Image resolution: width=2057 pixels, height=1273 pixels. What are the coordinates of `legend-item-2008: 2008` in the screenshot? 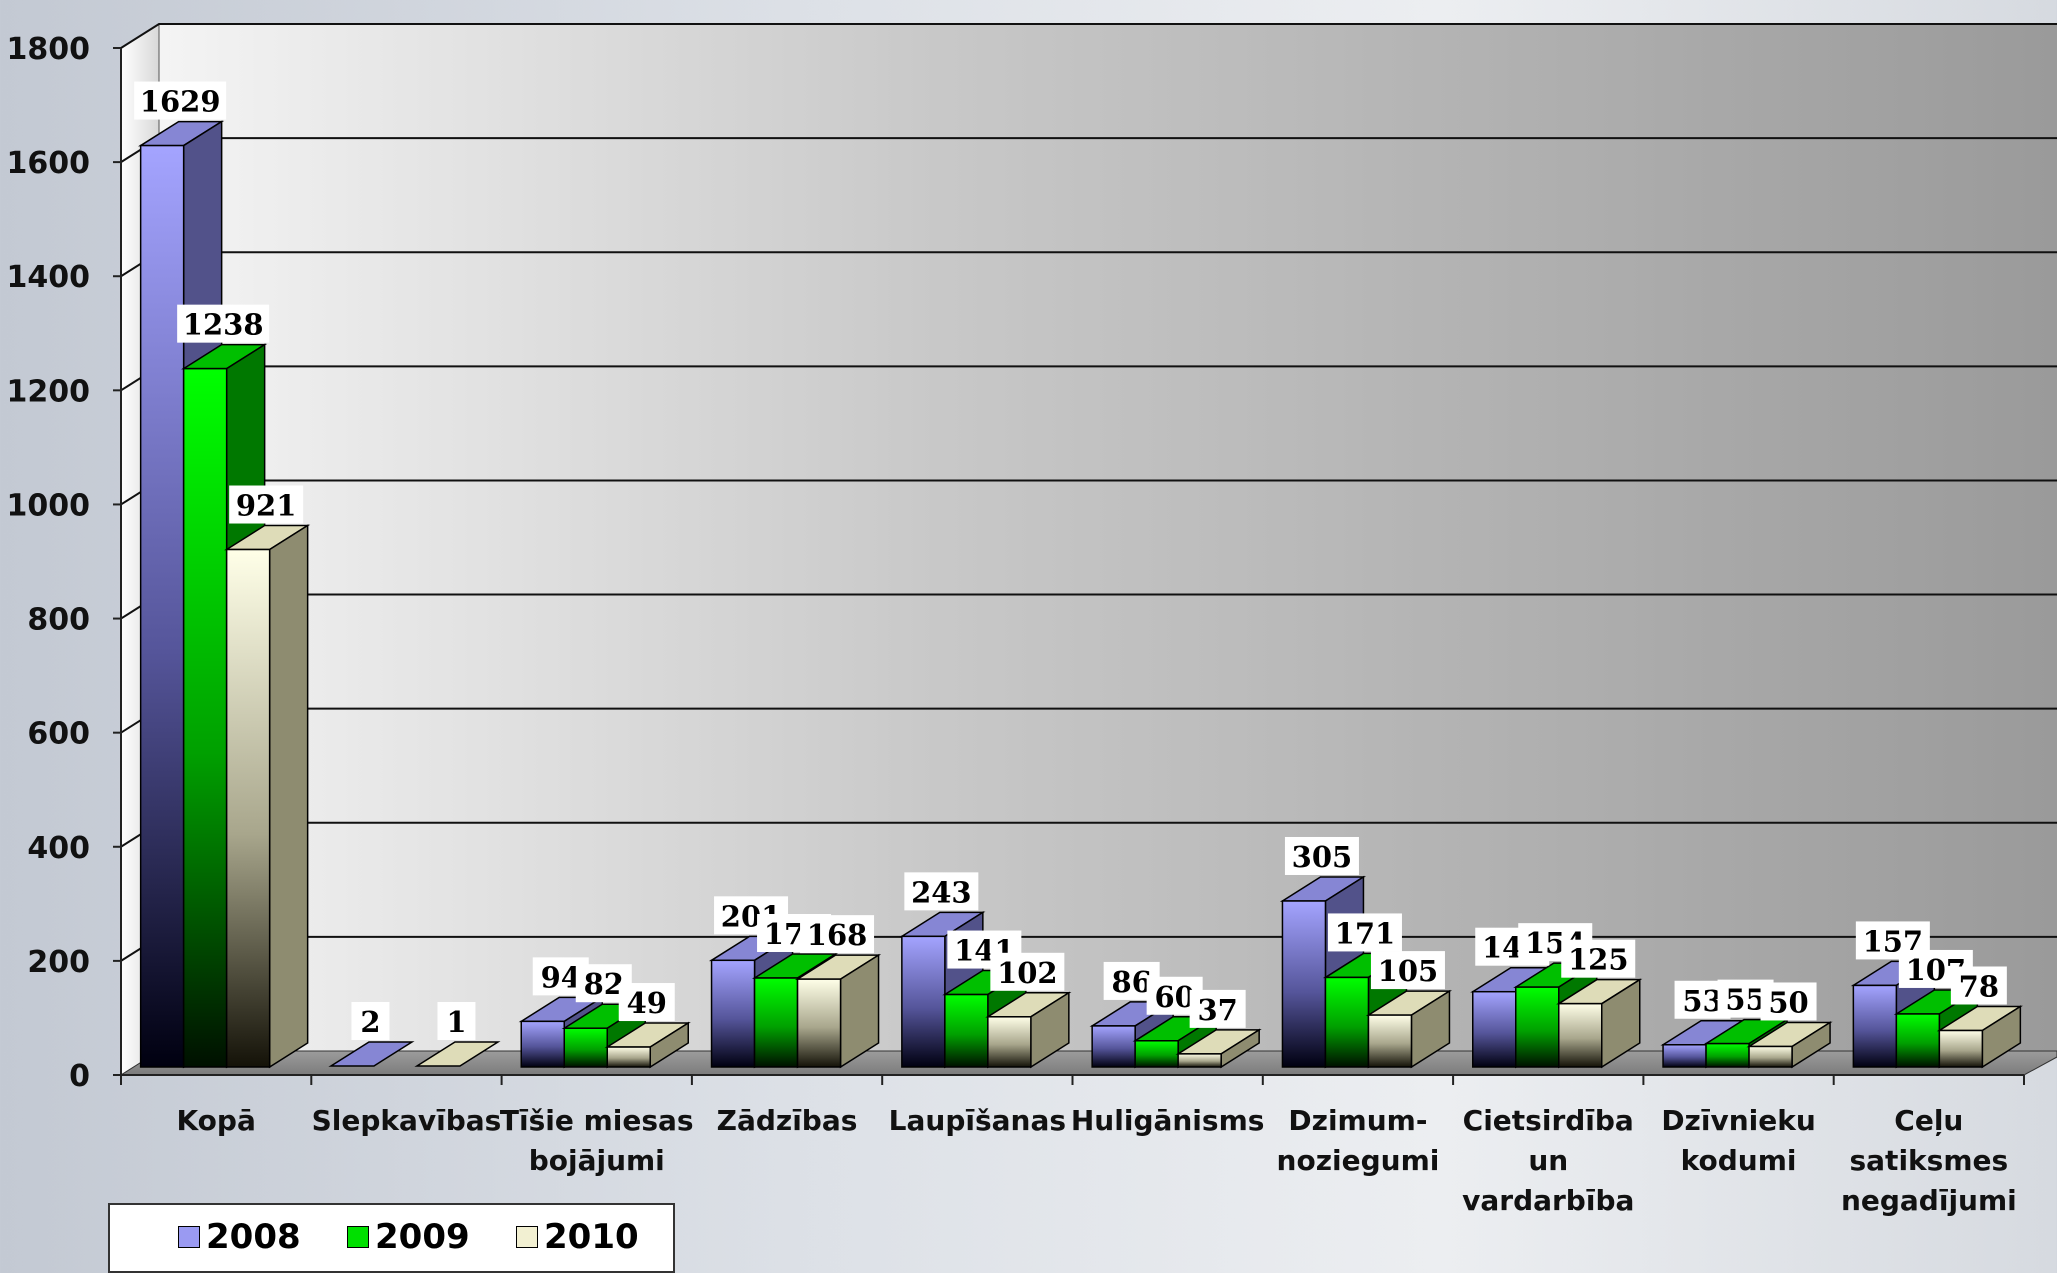 It's located at (239, 1237).